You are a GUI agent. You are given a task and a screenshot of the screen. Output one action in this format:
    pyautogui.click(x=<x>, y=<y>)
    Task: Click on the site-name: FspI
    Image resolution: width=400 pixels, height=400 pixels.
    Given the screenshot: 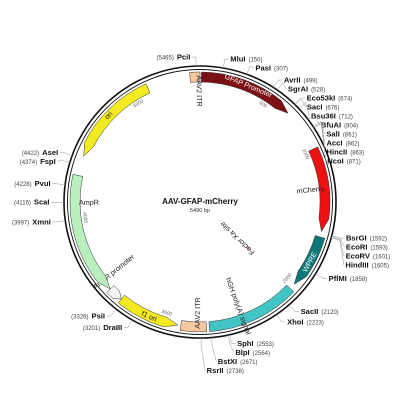 What is the action you would take?
    pyautogui.click(x=48, y=161)
    